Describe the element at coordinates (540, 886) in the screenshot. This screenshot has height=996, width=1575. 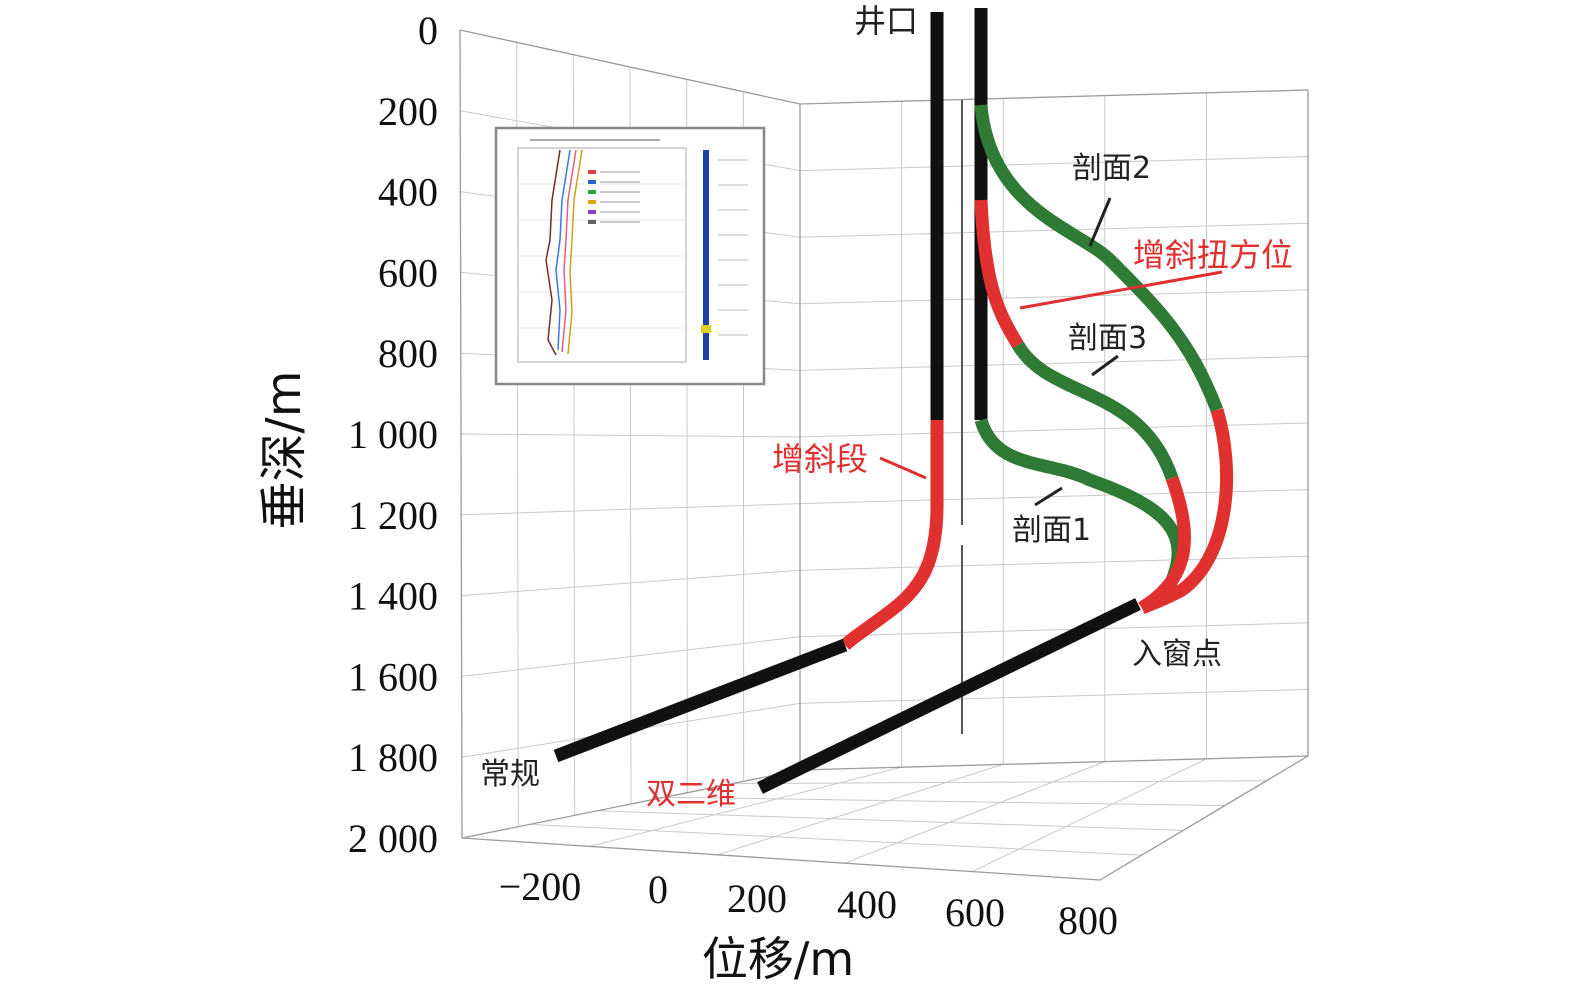
I see `x-tick-label: −200` at that location.